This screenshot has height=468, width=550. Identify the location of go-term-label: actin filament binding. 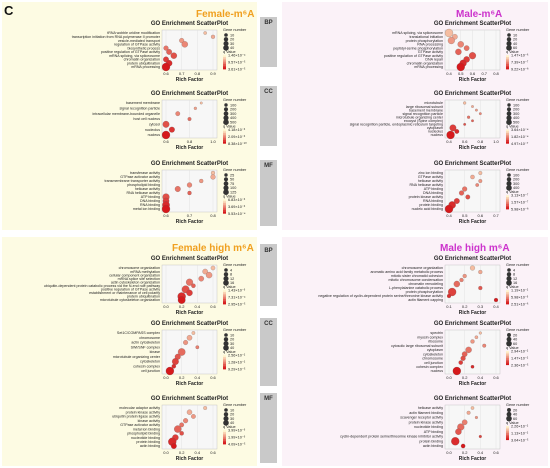
(426, 413).